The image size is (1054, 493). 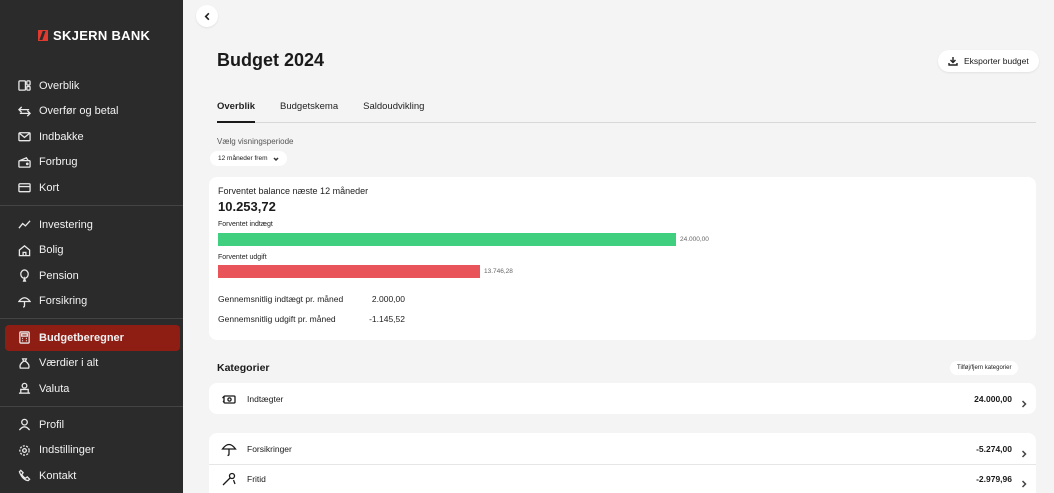 What do you see at coordinates (387, 319) in the screenshot?
I see `avg-expense-value: -1.145,52` at bounding box center [387, 319].